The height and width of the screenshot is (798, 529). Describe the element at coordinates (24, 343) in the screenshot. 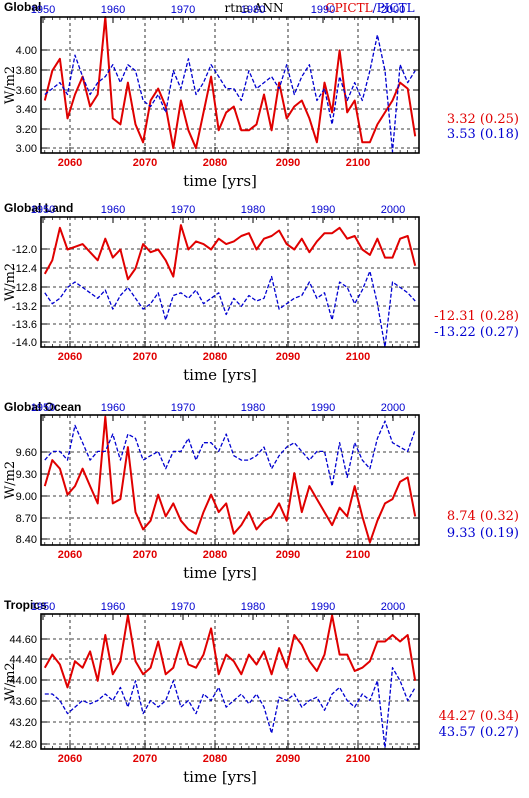

I see `y-tick-label: -14.0` at that location.